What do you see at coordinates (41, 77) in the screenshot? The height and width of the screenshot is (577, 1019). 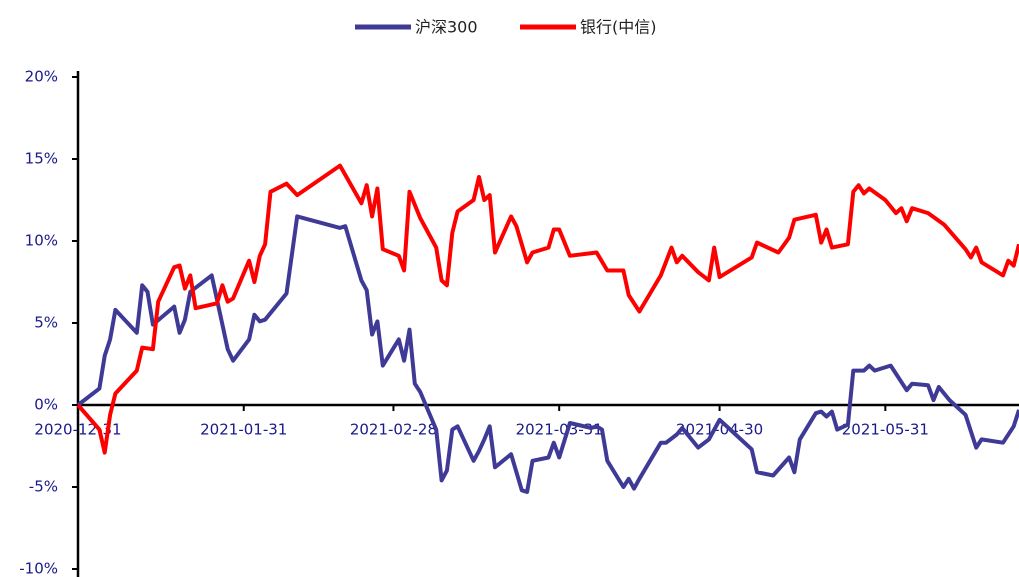 I see `y-tick-label: 20%` at bounding box center [41, 77].